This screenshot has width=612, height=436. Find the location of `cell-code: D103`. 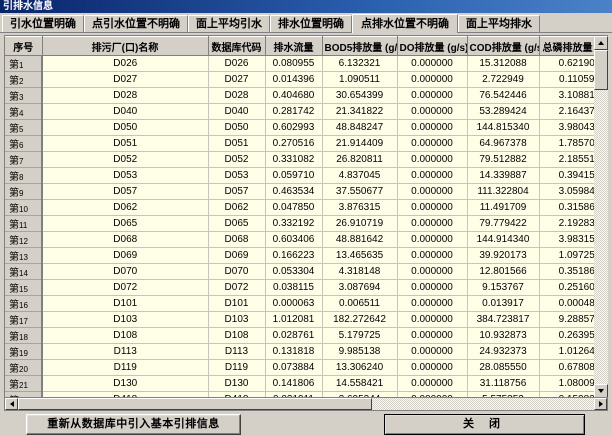

cell-code: D103 is located at coordinates (237, 319).